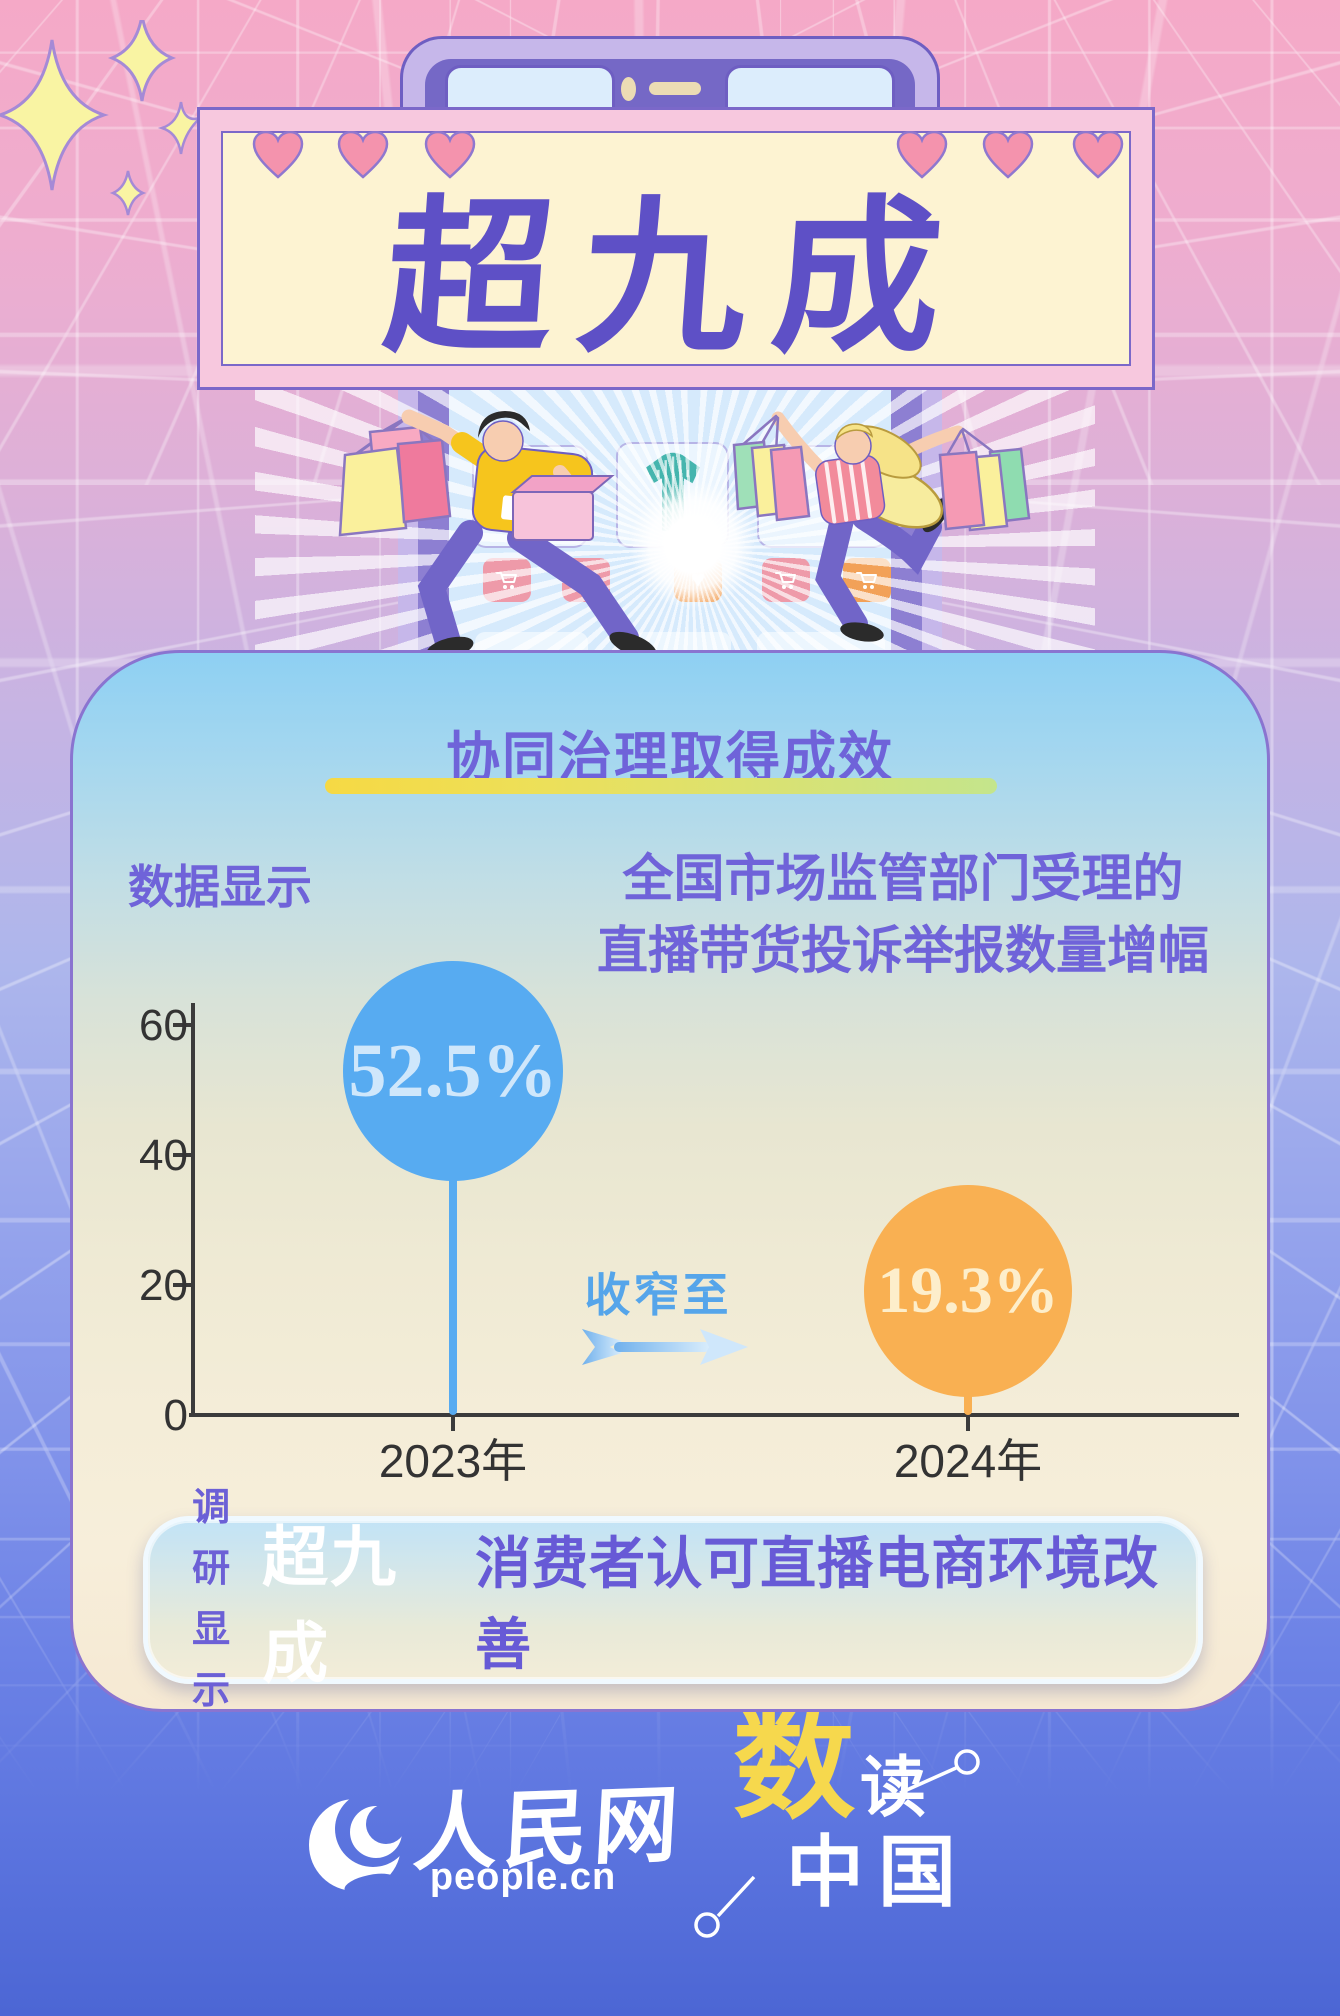  What do you see at coordinates (968, 1461) in the screenshot?
I see `x-category-label: 2024年` at bounding box center [968, 1461].